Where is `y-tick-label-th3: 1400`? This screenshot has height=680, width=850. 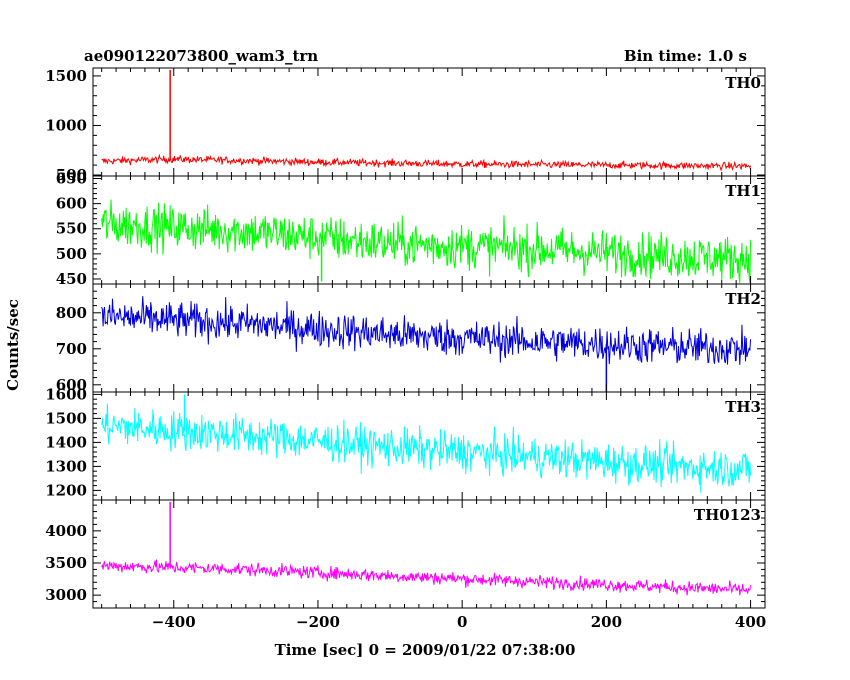 y-tick-label-th3: 1400 is located at coordinates (66, 442).